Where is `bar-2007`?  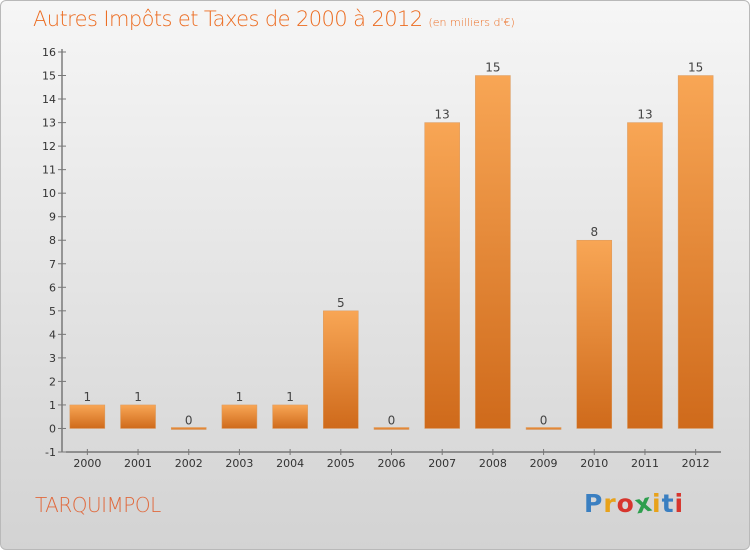 bar-2007 is located at coordinates (442, 275).